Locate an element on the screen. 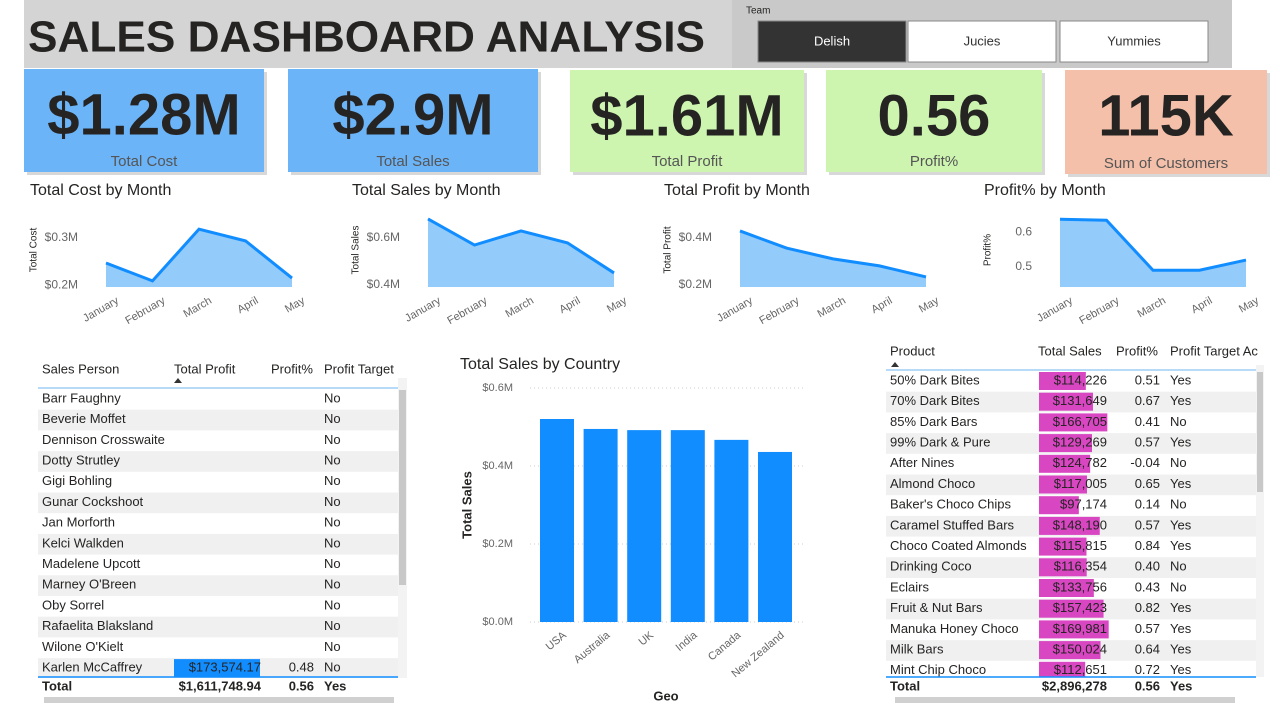 The width and height of the screenshot is (1280, 720). slicer-button: Jucies is located at coordinates (982, 41).